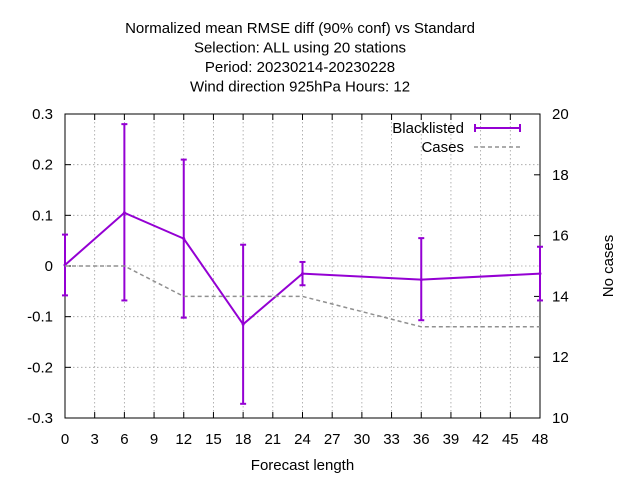 The width and height of the screenshot is (640, 480). Describe the element at coordinates (362, 439) in the screenshot. I see `x-tick-label: 30` at that location.